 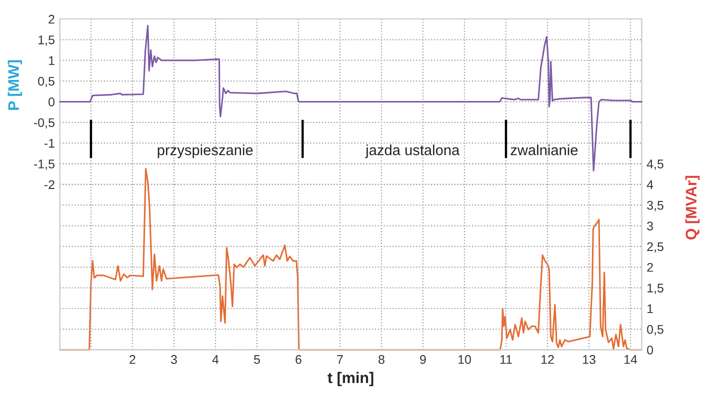 I want to click on y-axis-title: P [MW], so click(x=15, y=85).